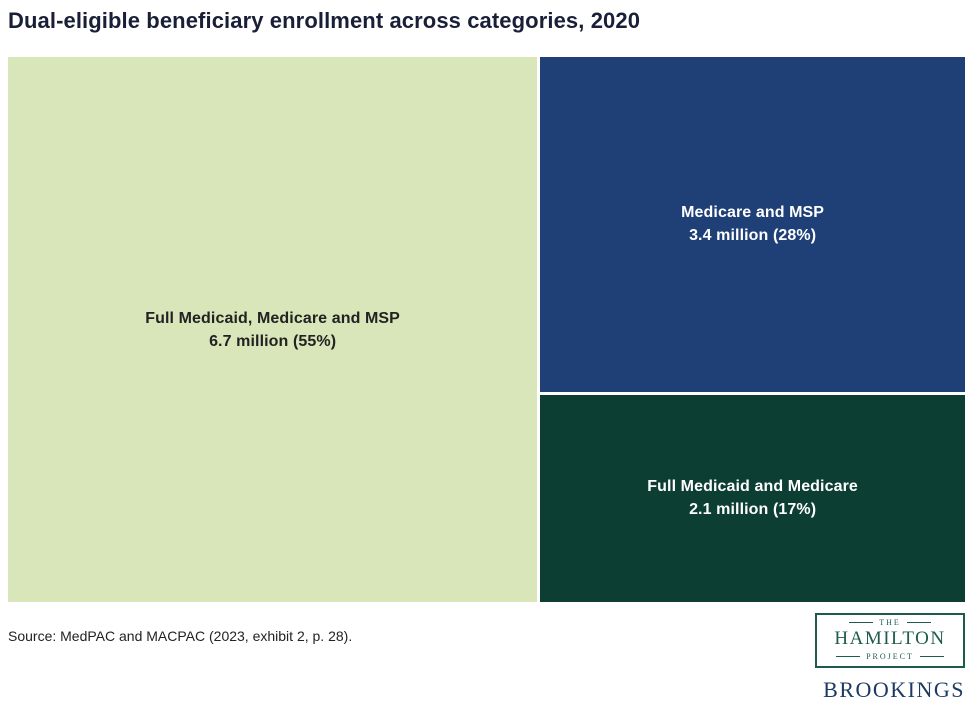 The height and width of the screenshot is (707, 973). I want to click on tile-text-group: Medicare and MSP 3.4 million (28%), so click(752, 224).